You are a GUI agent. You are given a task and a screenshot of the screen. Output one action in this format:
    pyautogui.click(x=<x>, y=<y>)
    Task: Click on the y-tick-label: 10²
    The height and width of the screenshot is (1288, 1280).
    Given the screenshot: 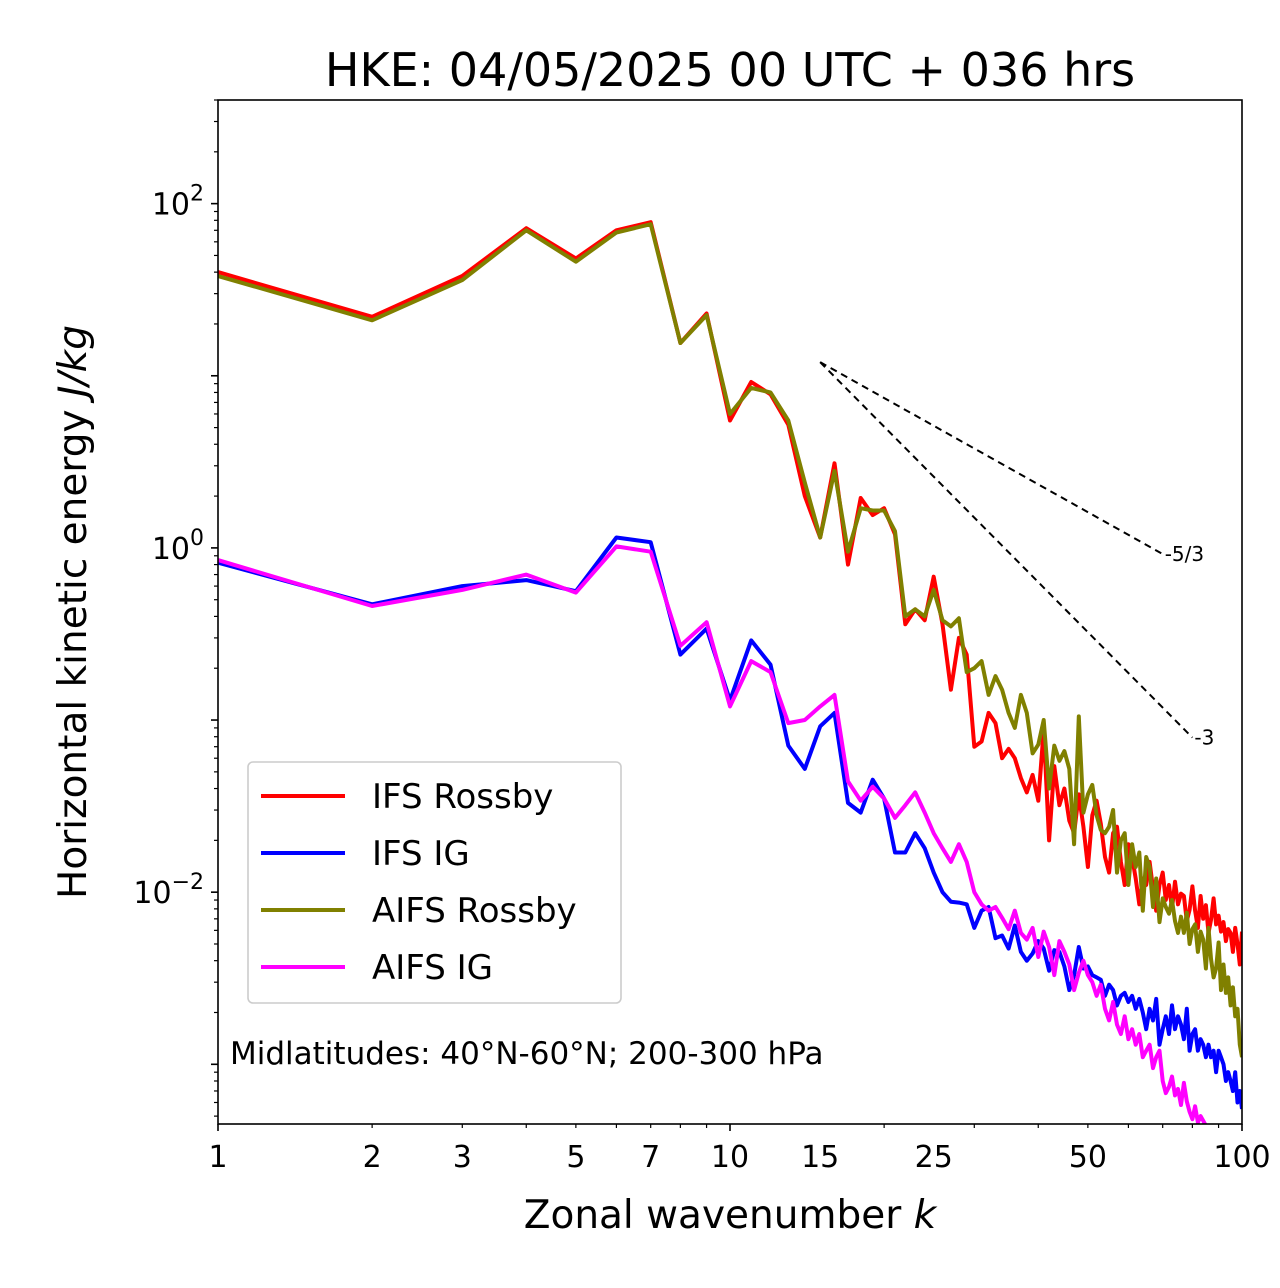 What is the action you would take?
    pyautogui.click(x=178, y=202)
    